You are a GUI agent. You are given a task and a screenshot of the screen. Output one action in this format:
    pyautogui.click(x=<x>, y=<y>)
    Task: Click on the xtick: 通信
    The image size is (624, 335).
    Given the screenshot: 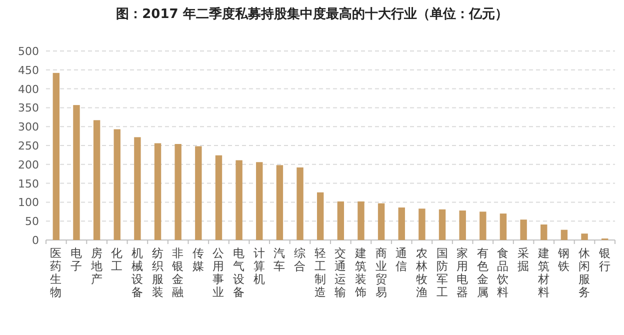 What is the action you would take?
    pyautogui.click(x=402, y=259)
    